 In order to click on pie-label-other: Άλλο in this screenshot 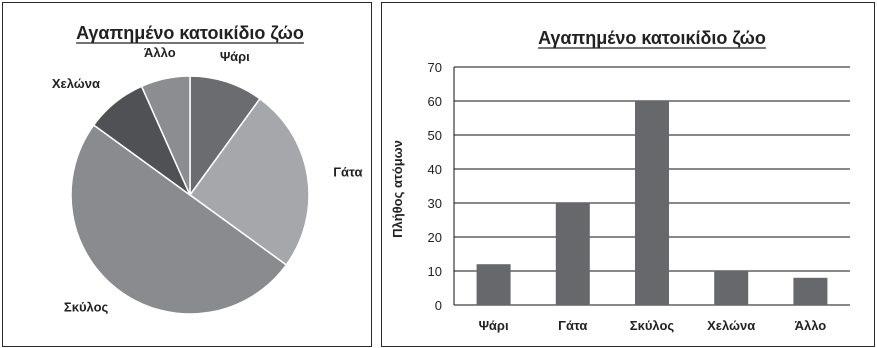, I will do `click(160, 52)`.